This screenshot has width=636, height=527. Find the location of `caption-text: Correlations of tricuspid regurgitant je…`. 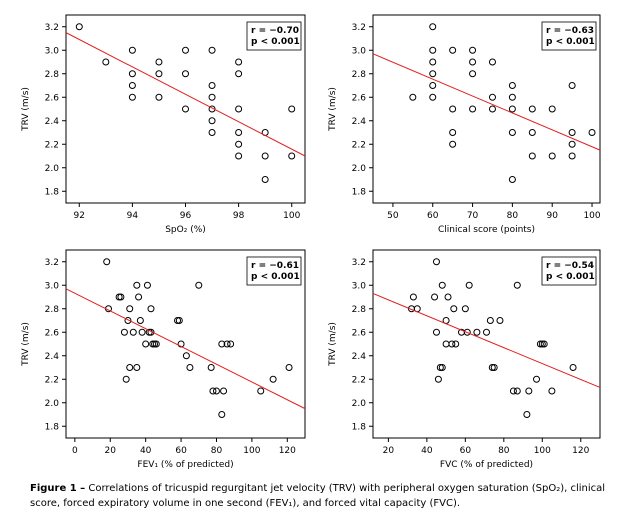

caption-text: Correlations of tricuspid regurgitant je… is located at coordinates (318, 496).